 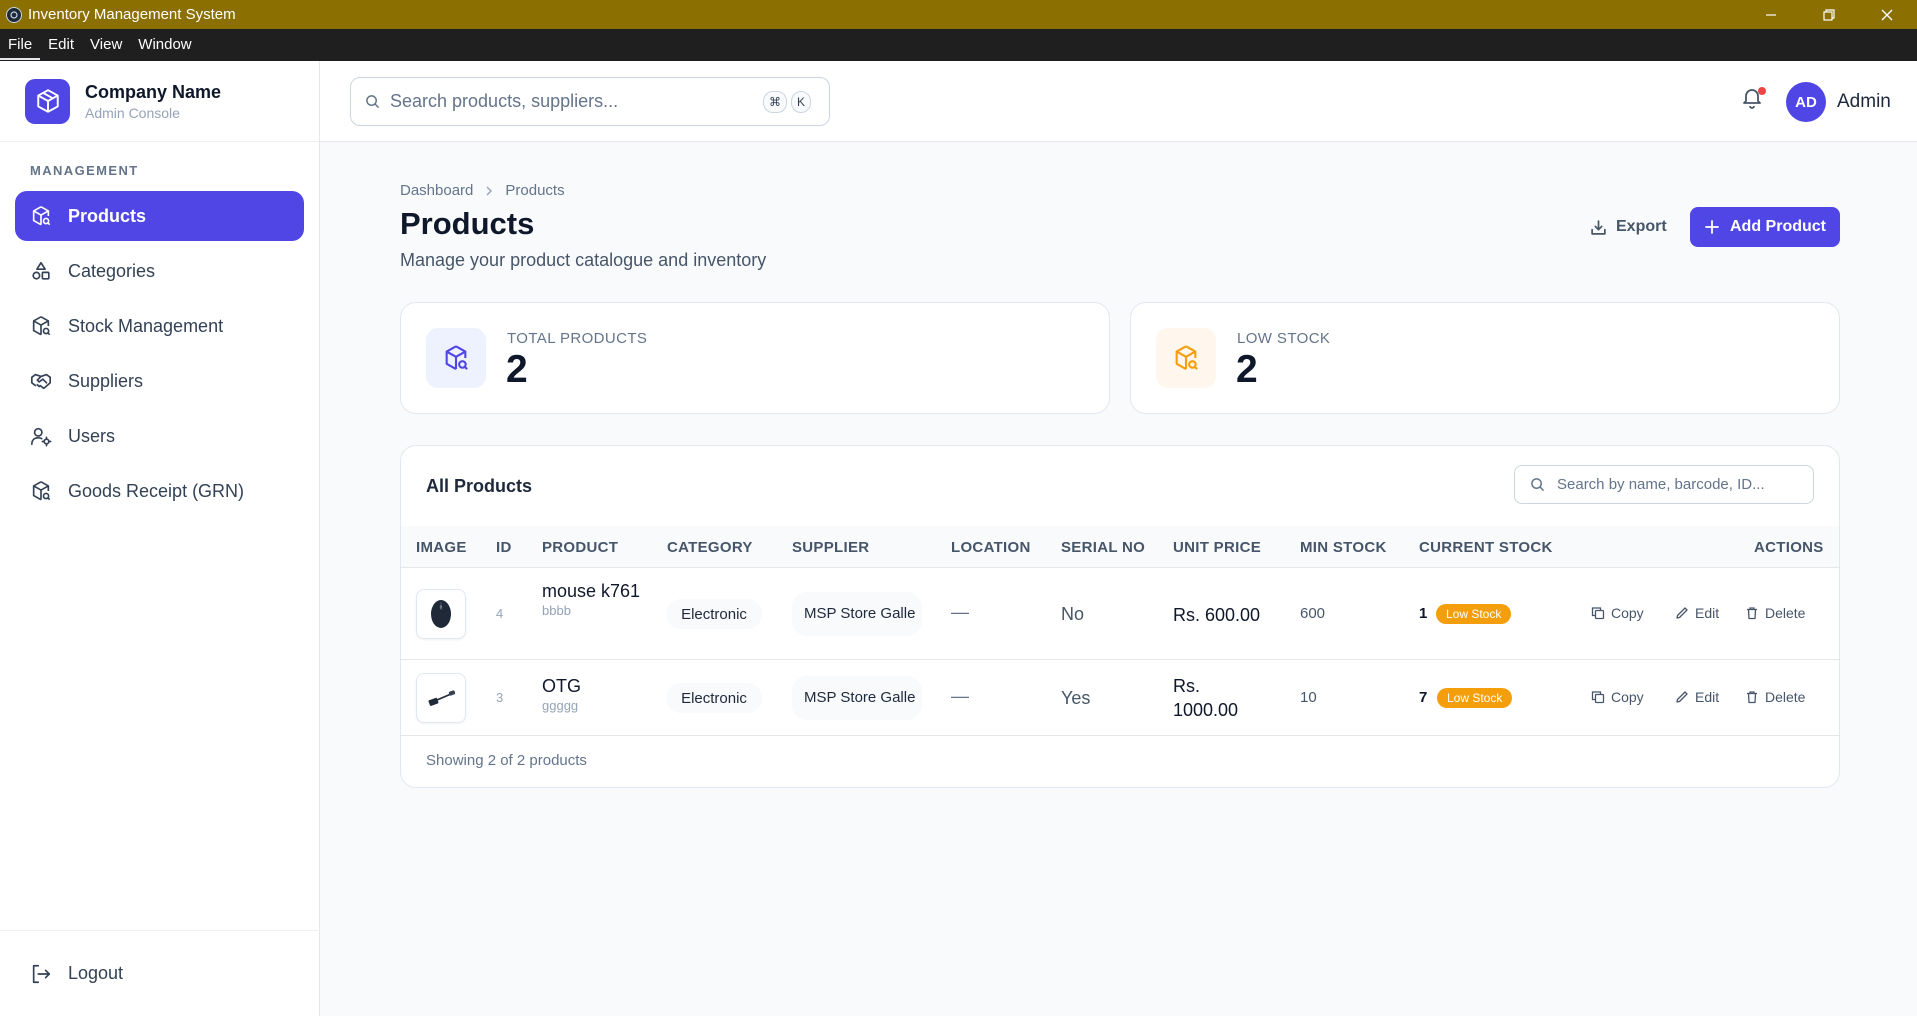 What do you see at coordinates (489, 190) in the screenshot?
I see `chevron-right-icon` at bounding box center [489, 190].